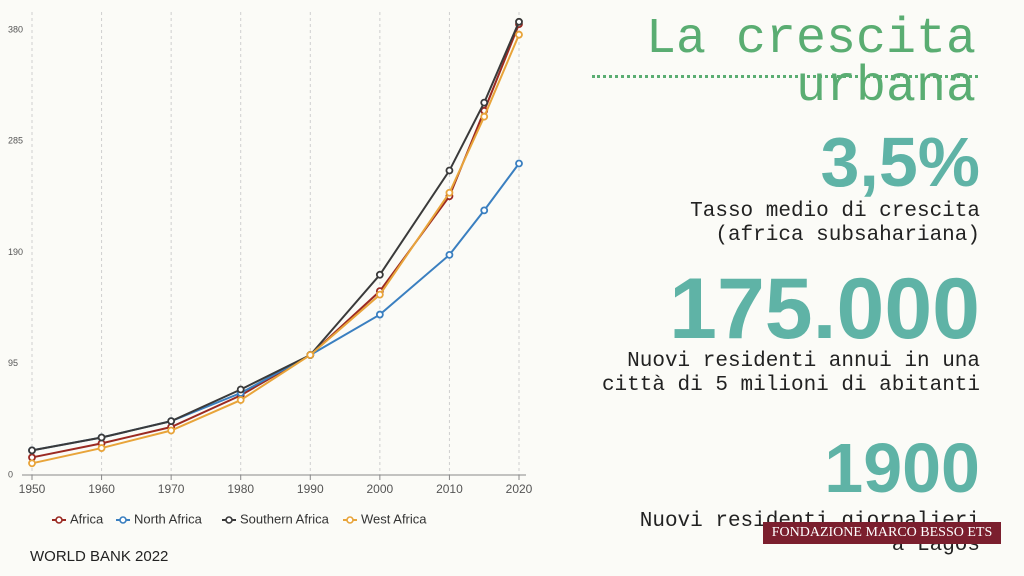 The height and width of the screenshot is (576, 1024). What do you see at coordinates (15, 141) in the screenshot?
I see `y-tick-label: 285` at bounding box center [15, 141].